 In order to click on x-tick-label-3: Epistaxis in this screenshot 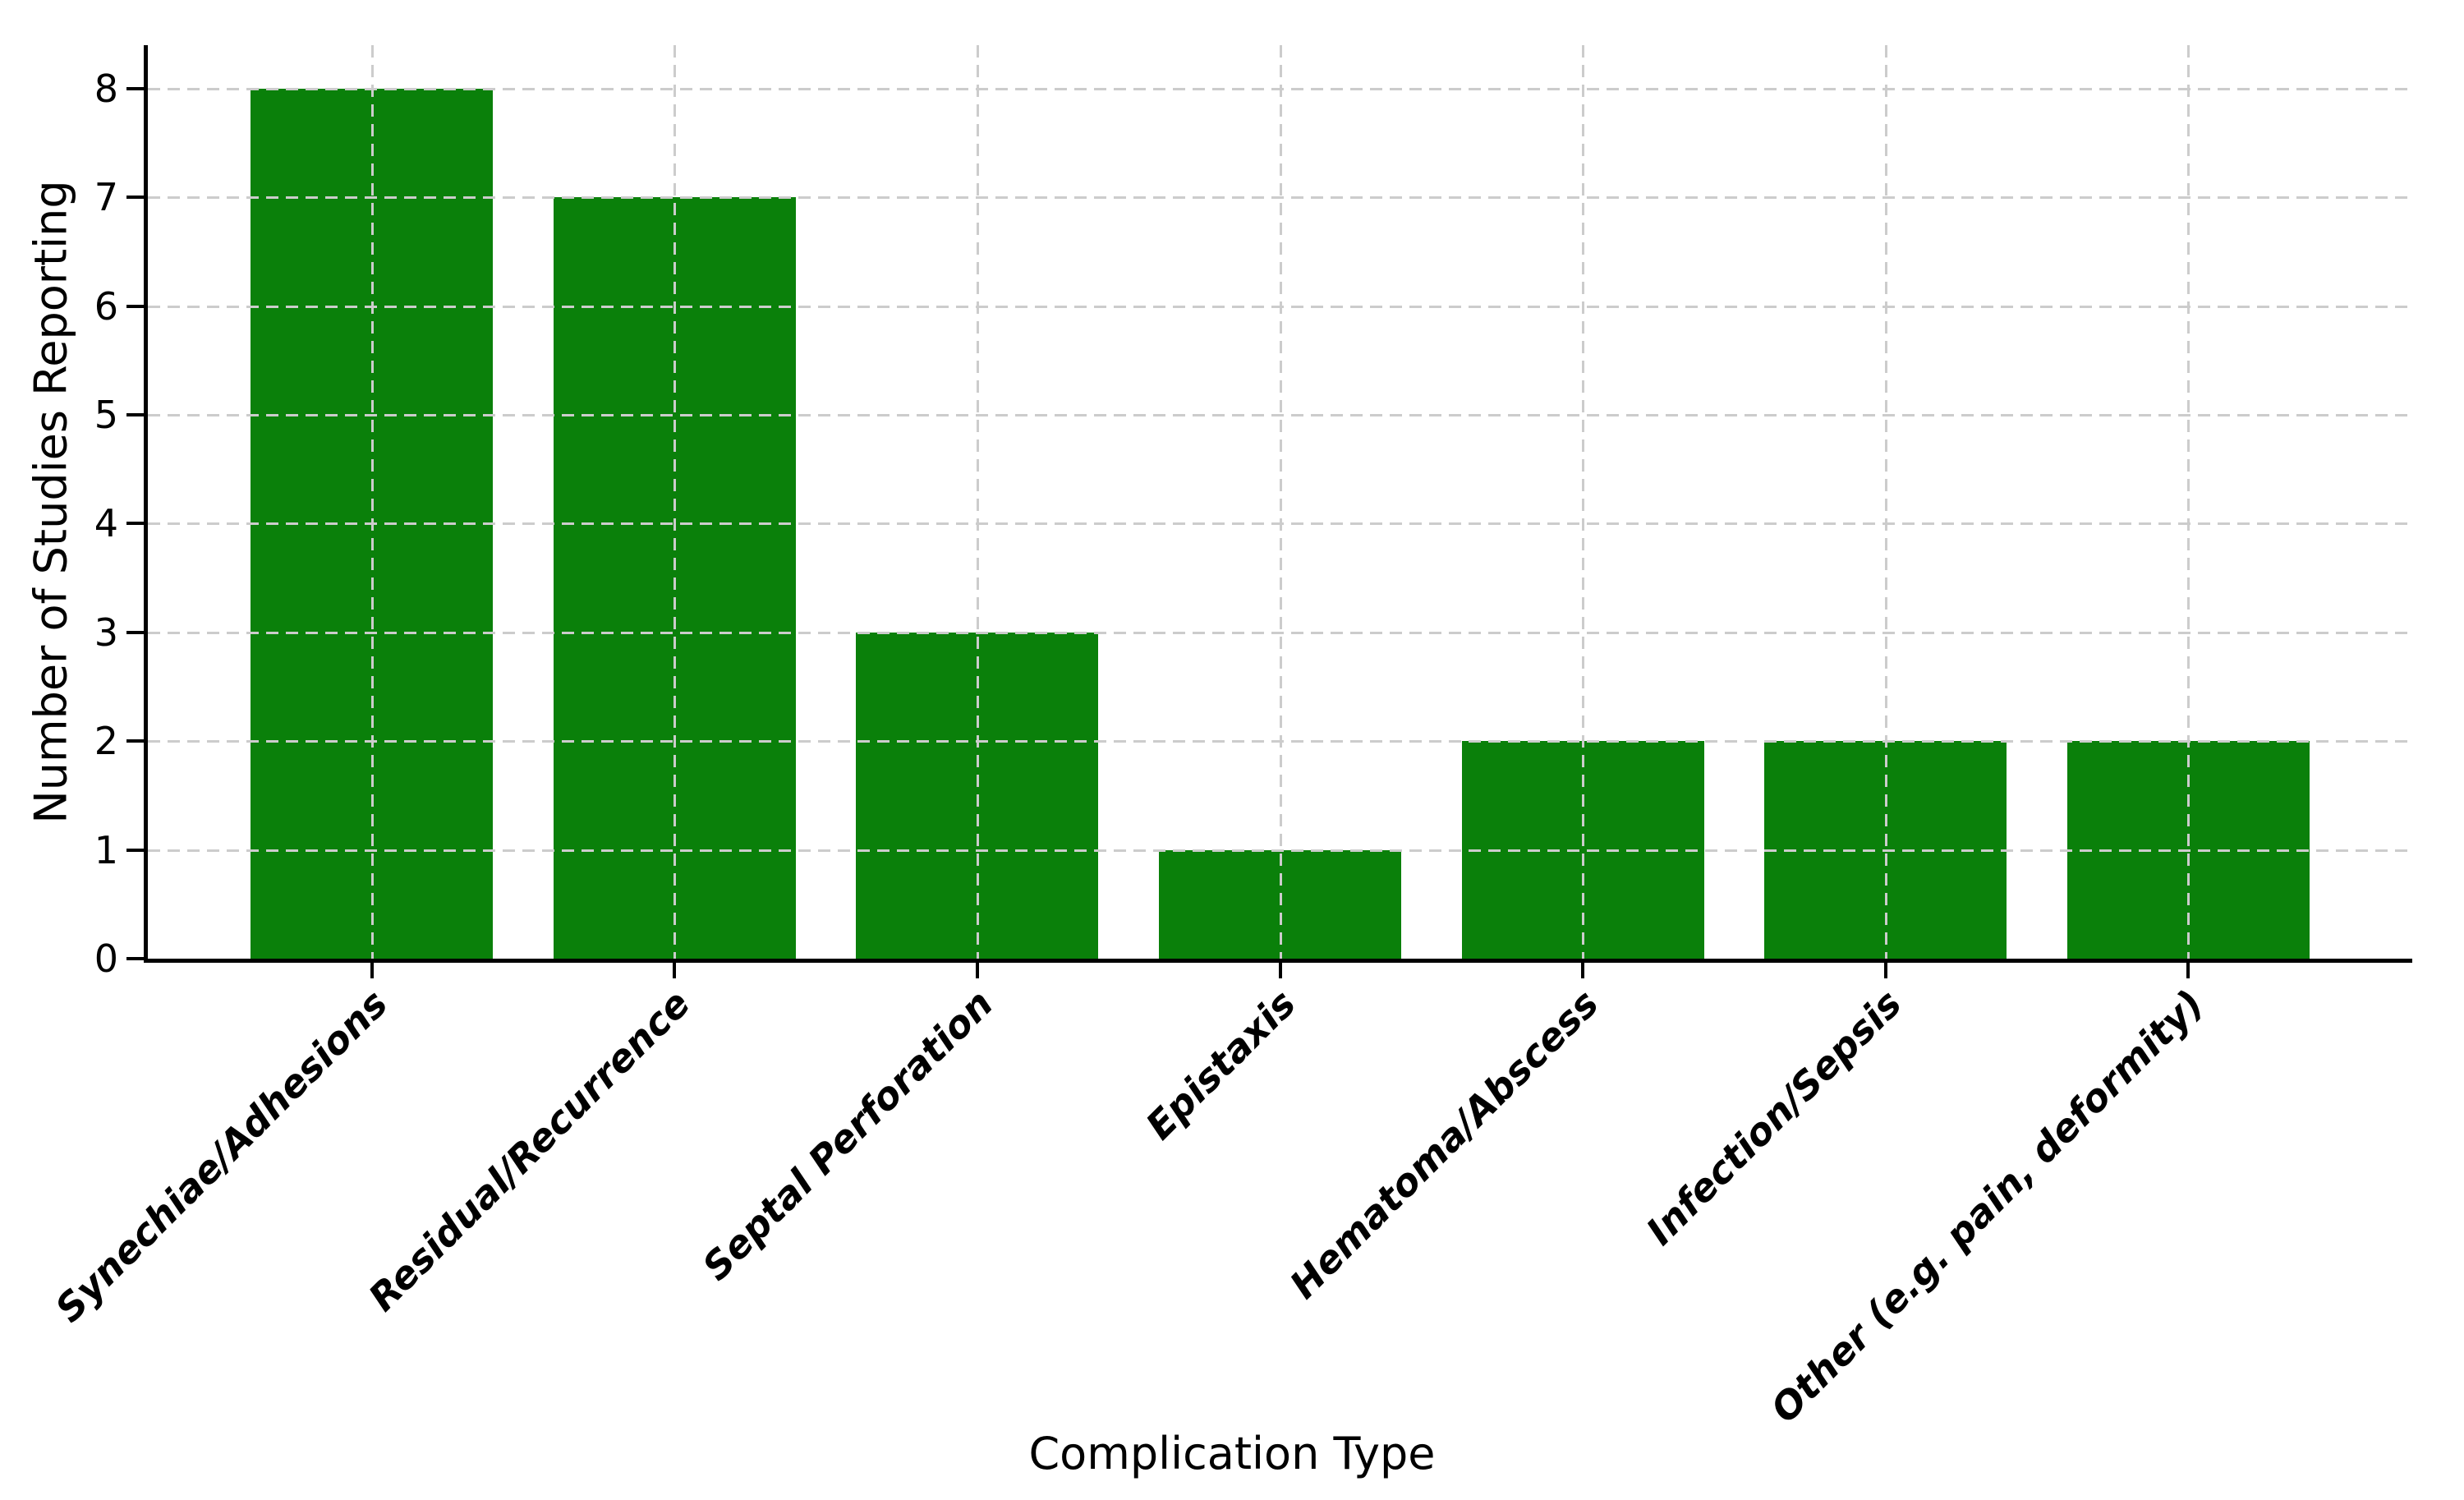, I will do `click(1220, 1064)`.